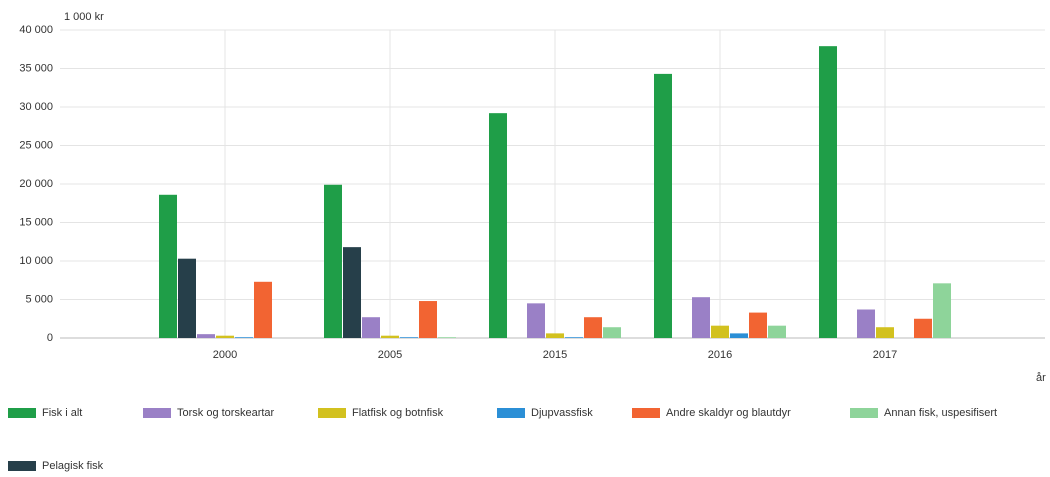 The width and height of the screenshot is (1050, 477). What do you see at coordinates (940, 413) in the screenshot?
I see `legend-label: Annan fisk, uspesifisert` at bounding box center [940, 413].